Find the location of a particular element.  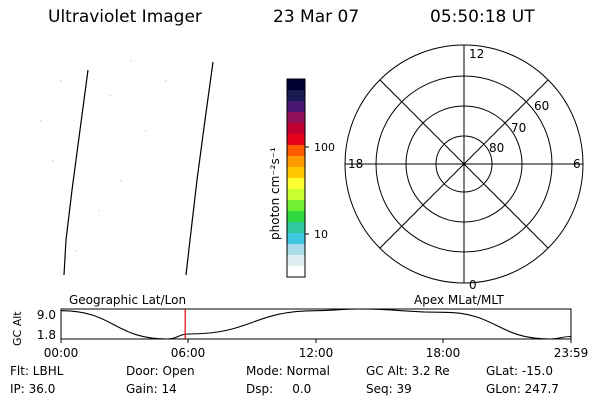

mlt-label-12: 12 is located at coordinates (476, 54).